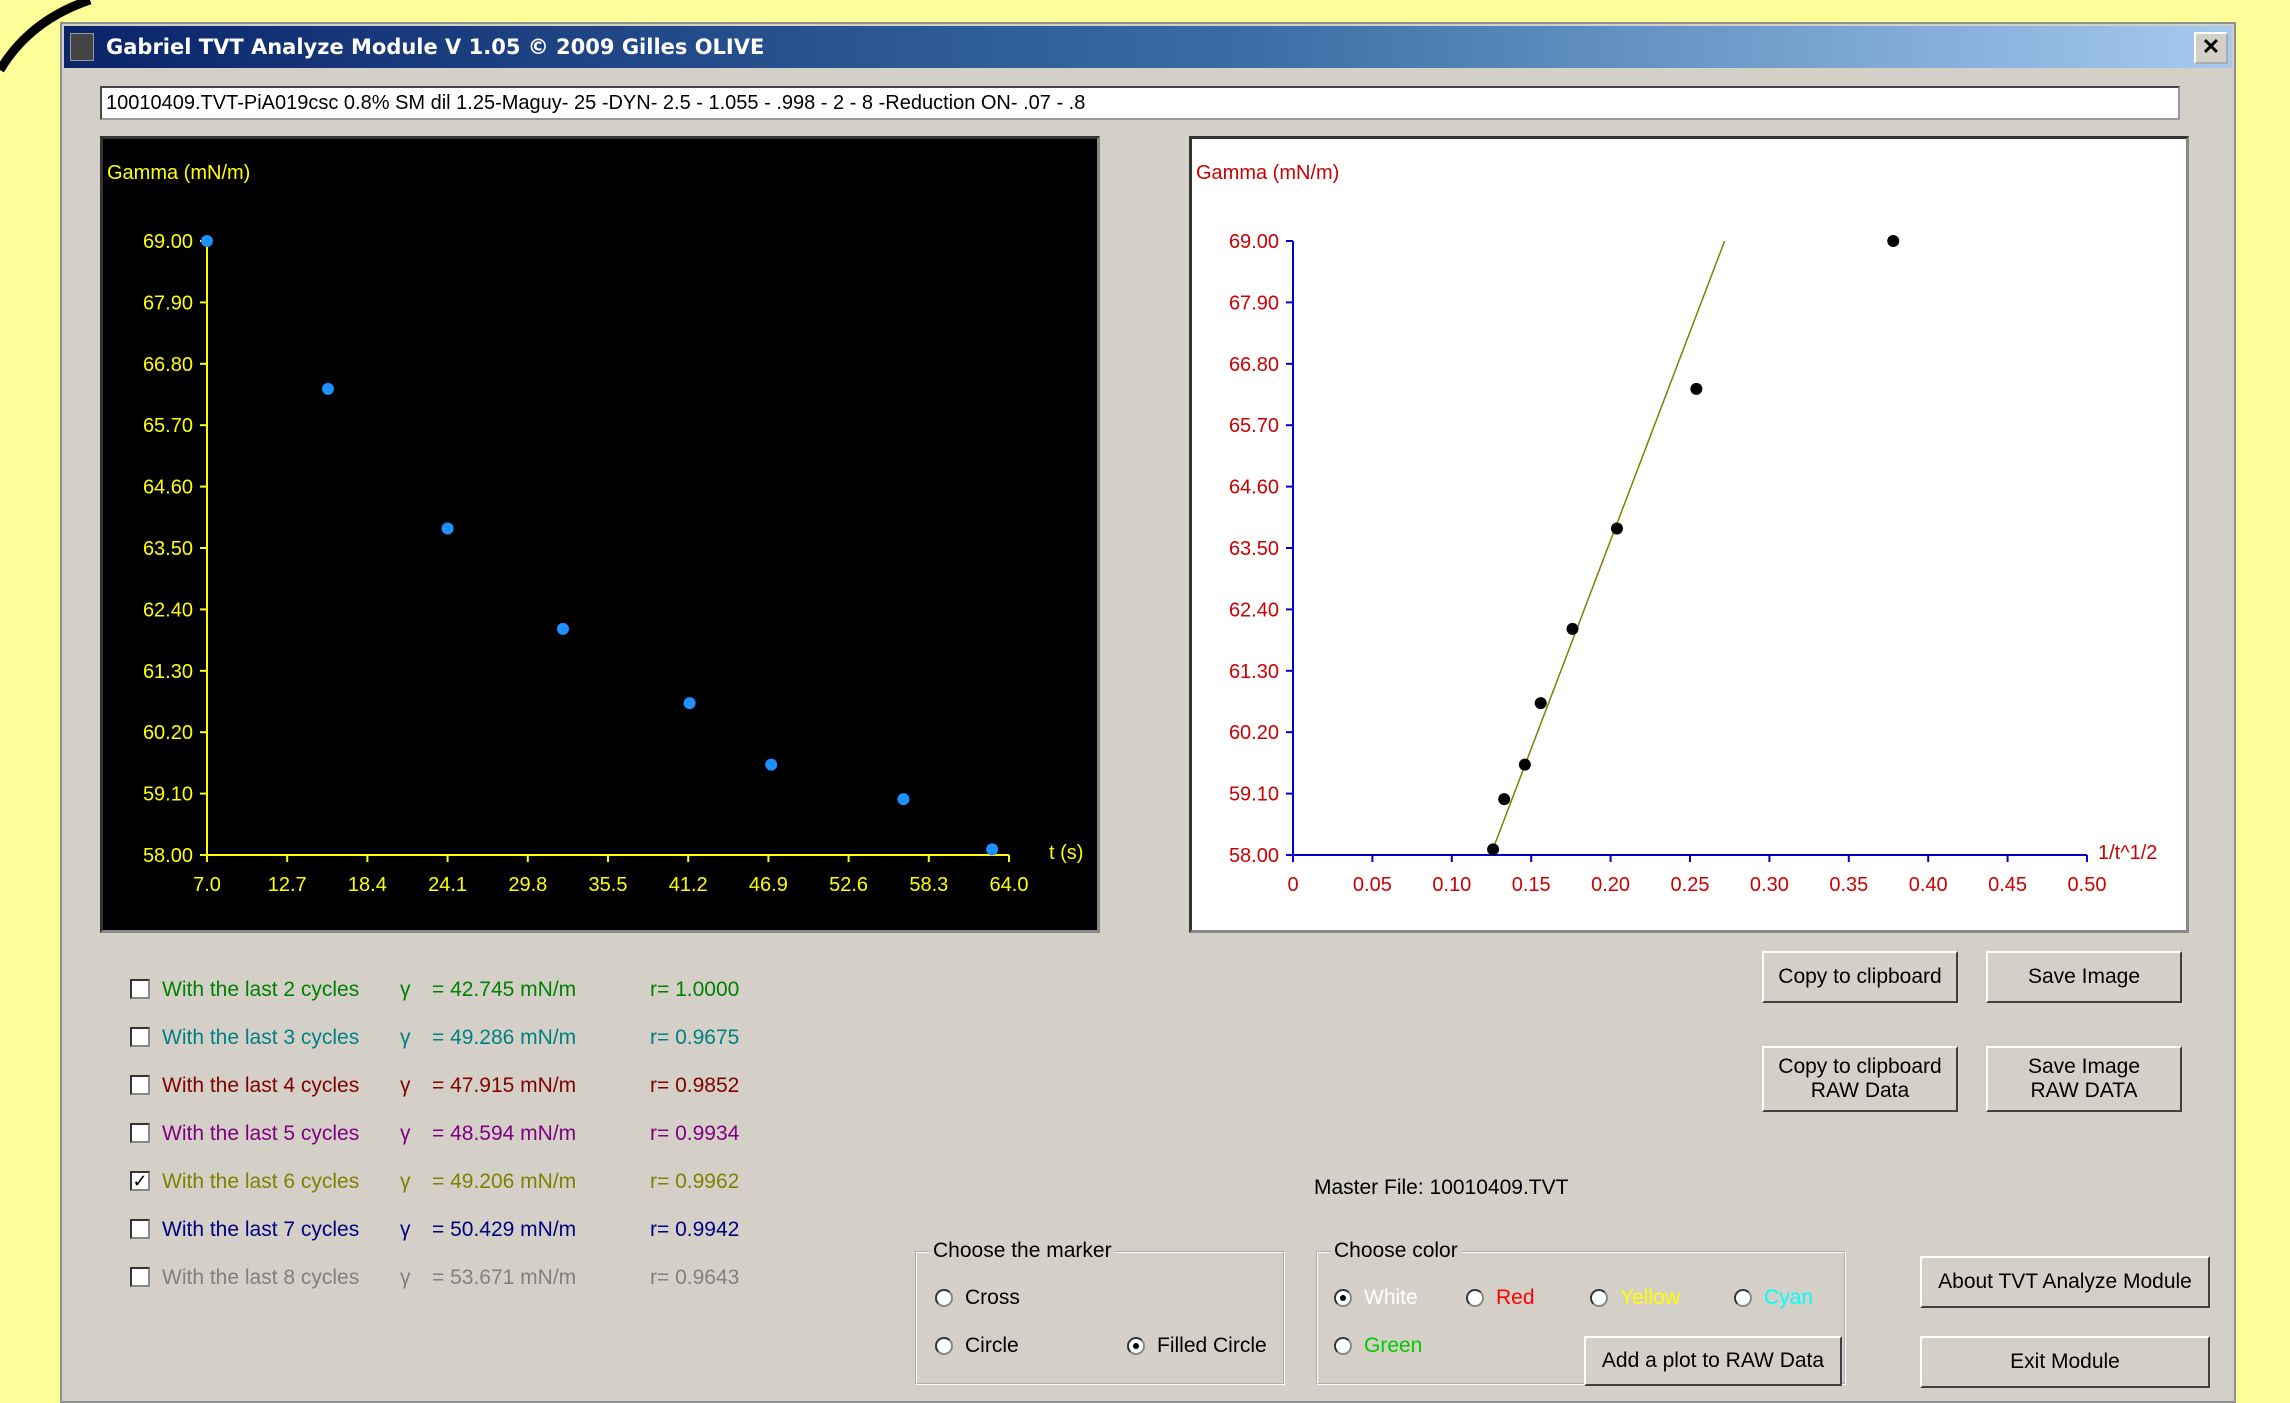 The width and height of the screenshot is (2290, 1403). I want to click on copy-raw-data-button: Copy to clipboard RAW Data, so click(1860, 1079).